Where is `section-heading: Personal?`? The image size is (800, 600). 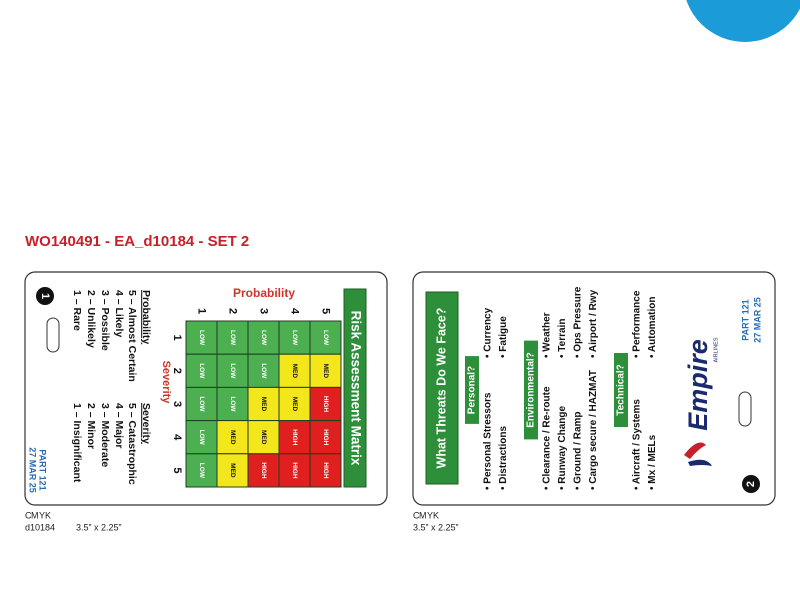
section-heading: Personal? is located at coordinates (472, 390).